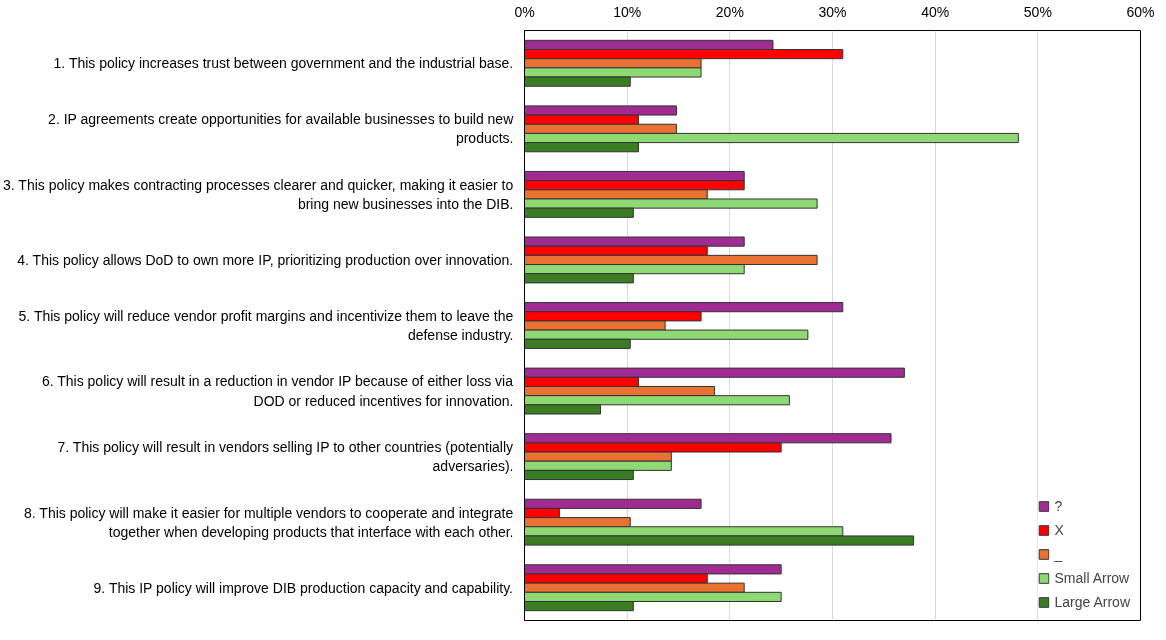  I want to click on y-tick-label: 7. This policy will result in vendors selling IP to other countries (potentially adversaries)., so click(285, 457).